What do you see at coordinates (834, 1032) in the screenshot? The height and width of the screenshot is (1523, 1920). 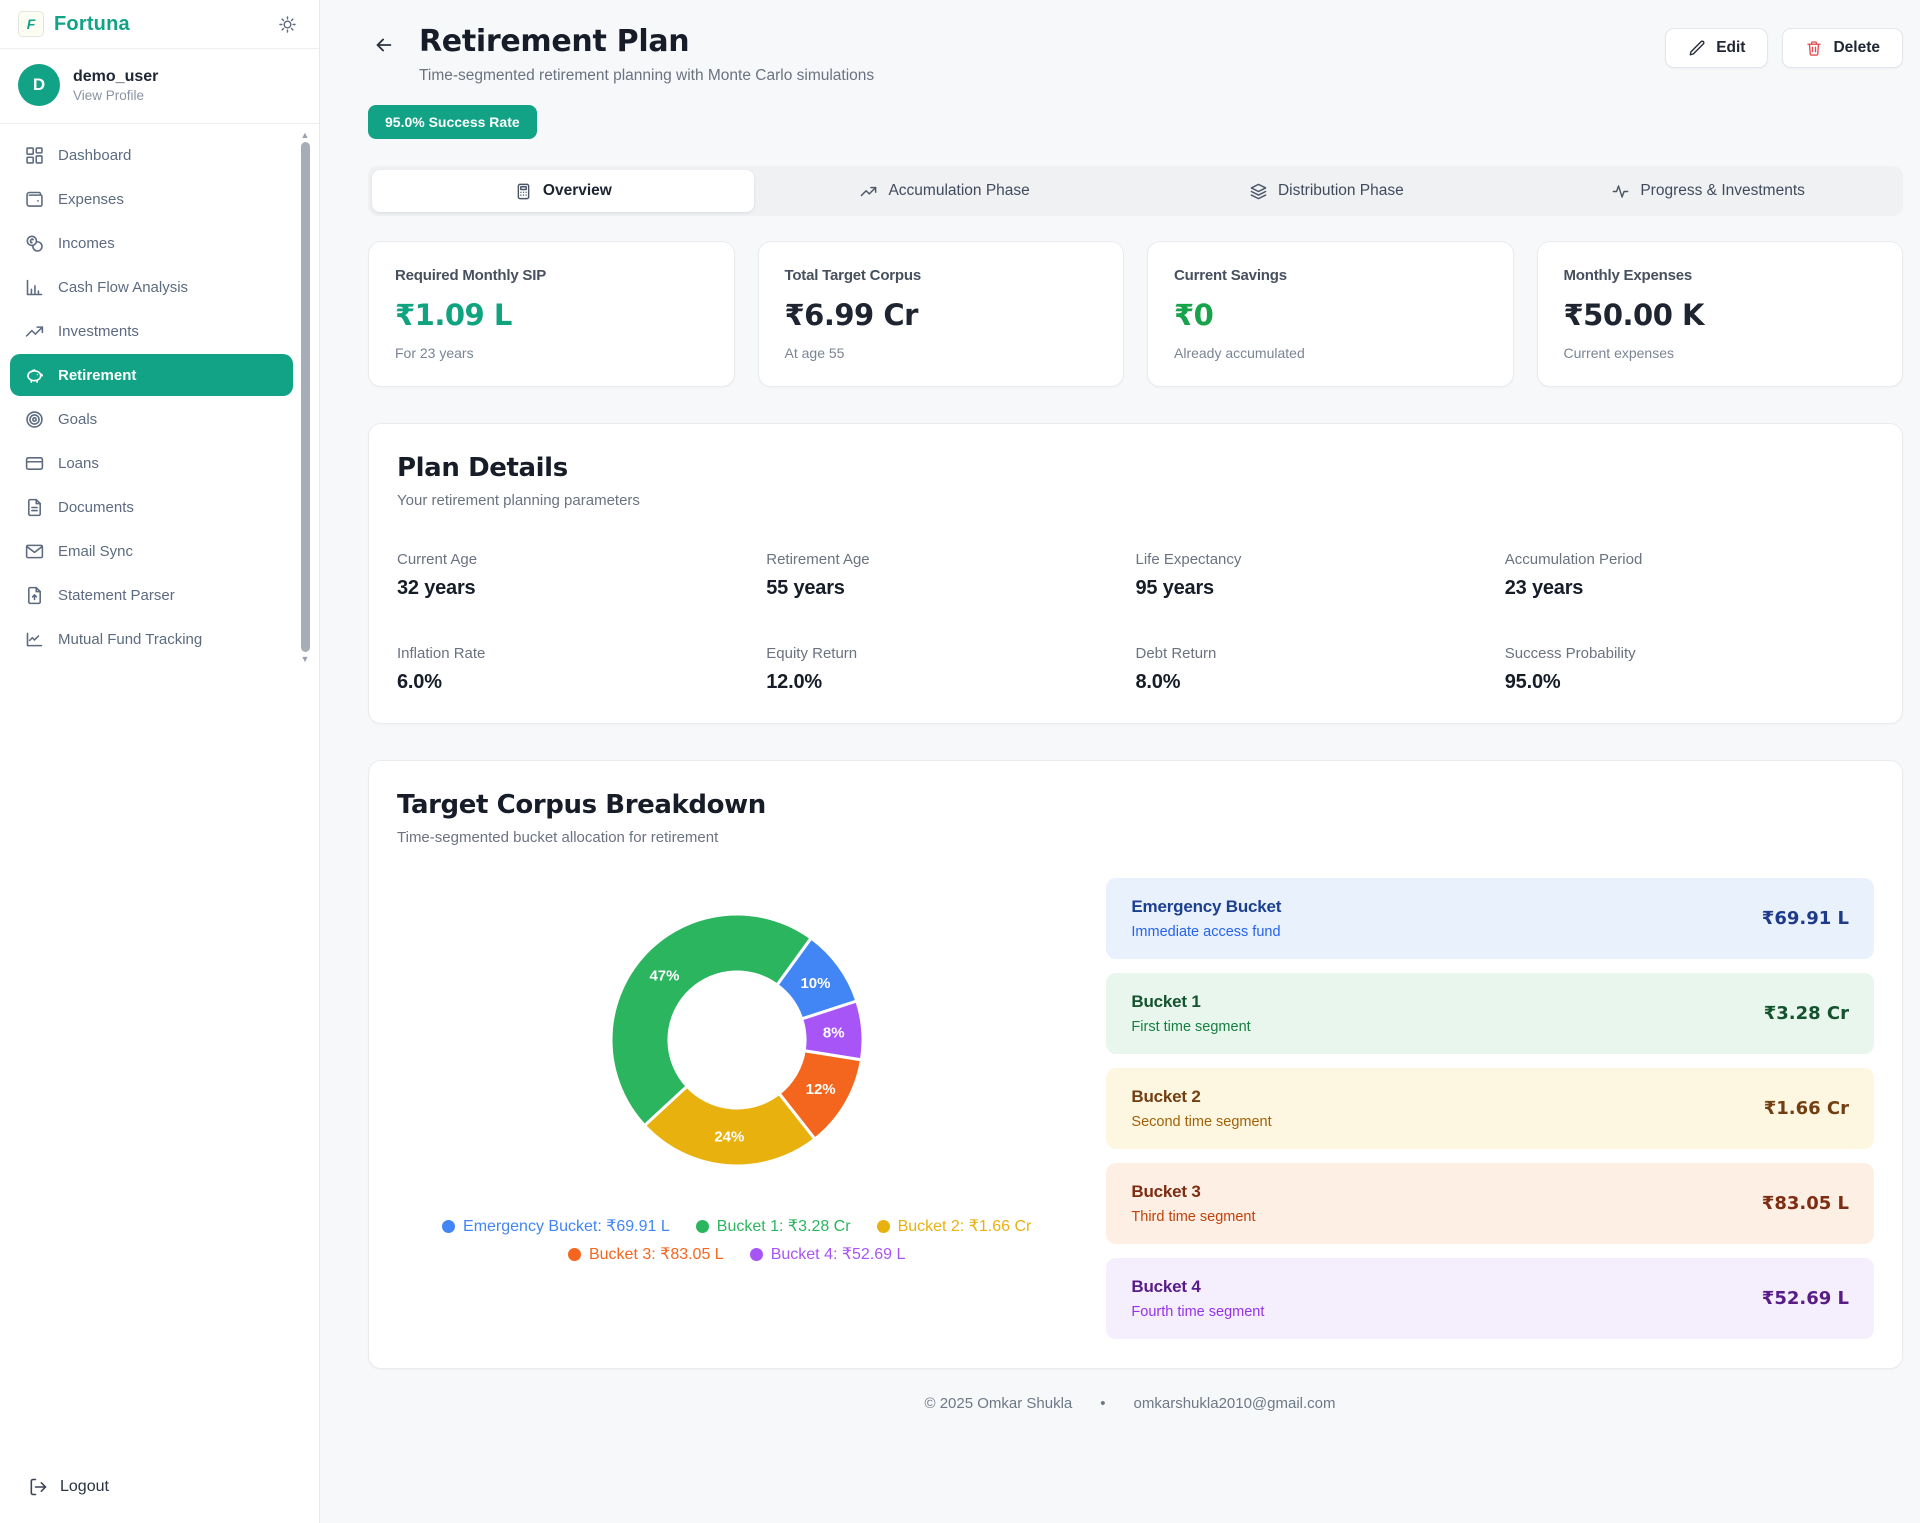 I see `donut-percent-label: 8%` at bounding box center [834, 1032].